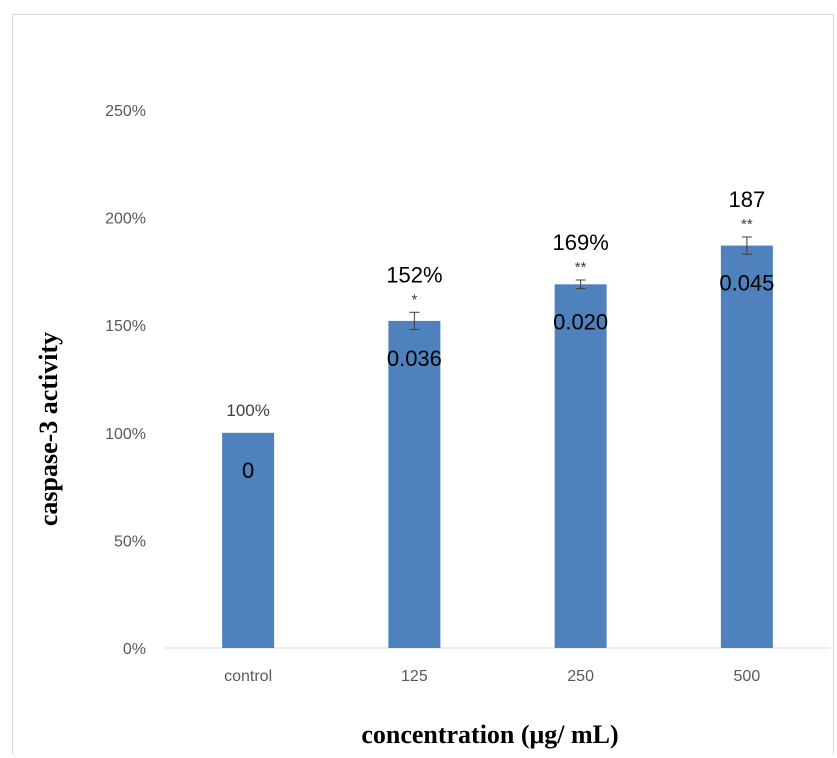 The width and height of the screenshot is (837, 758). Describe the element at coordinates (125, 326) in the screenshot. I see `y-tick-label: 150%` at that location.